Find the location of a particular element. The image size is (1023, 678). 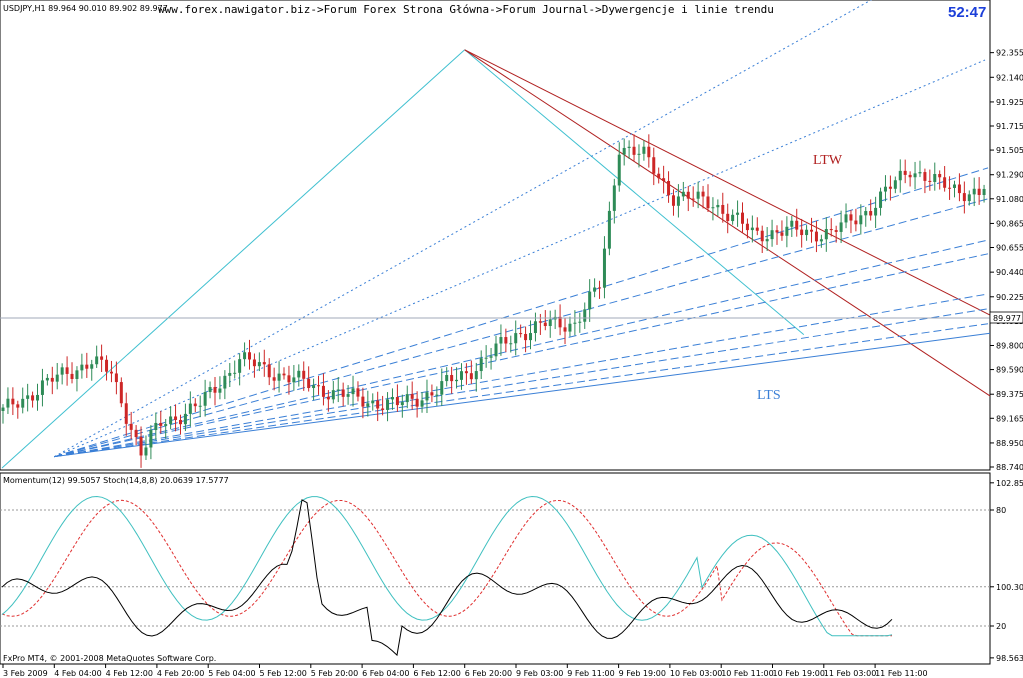

indicator-axis: 102.8543 80 100.3048 20 98.5631 is located at coordinates (1006, 571).